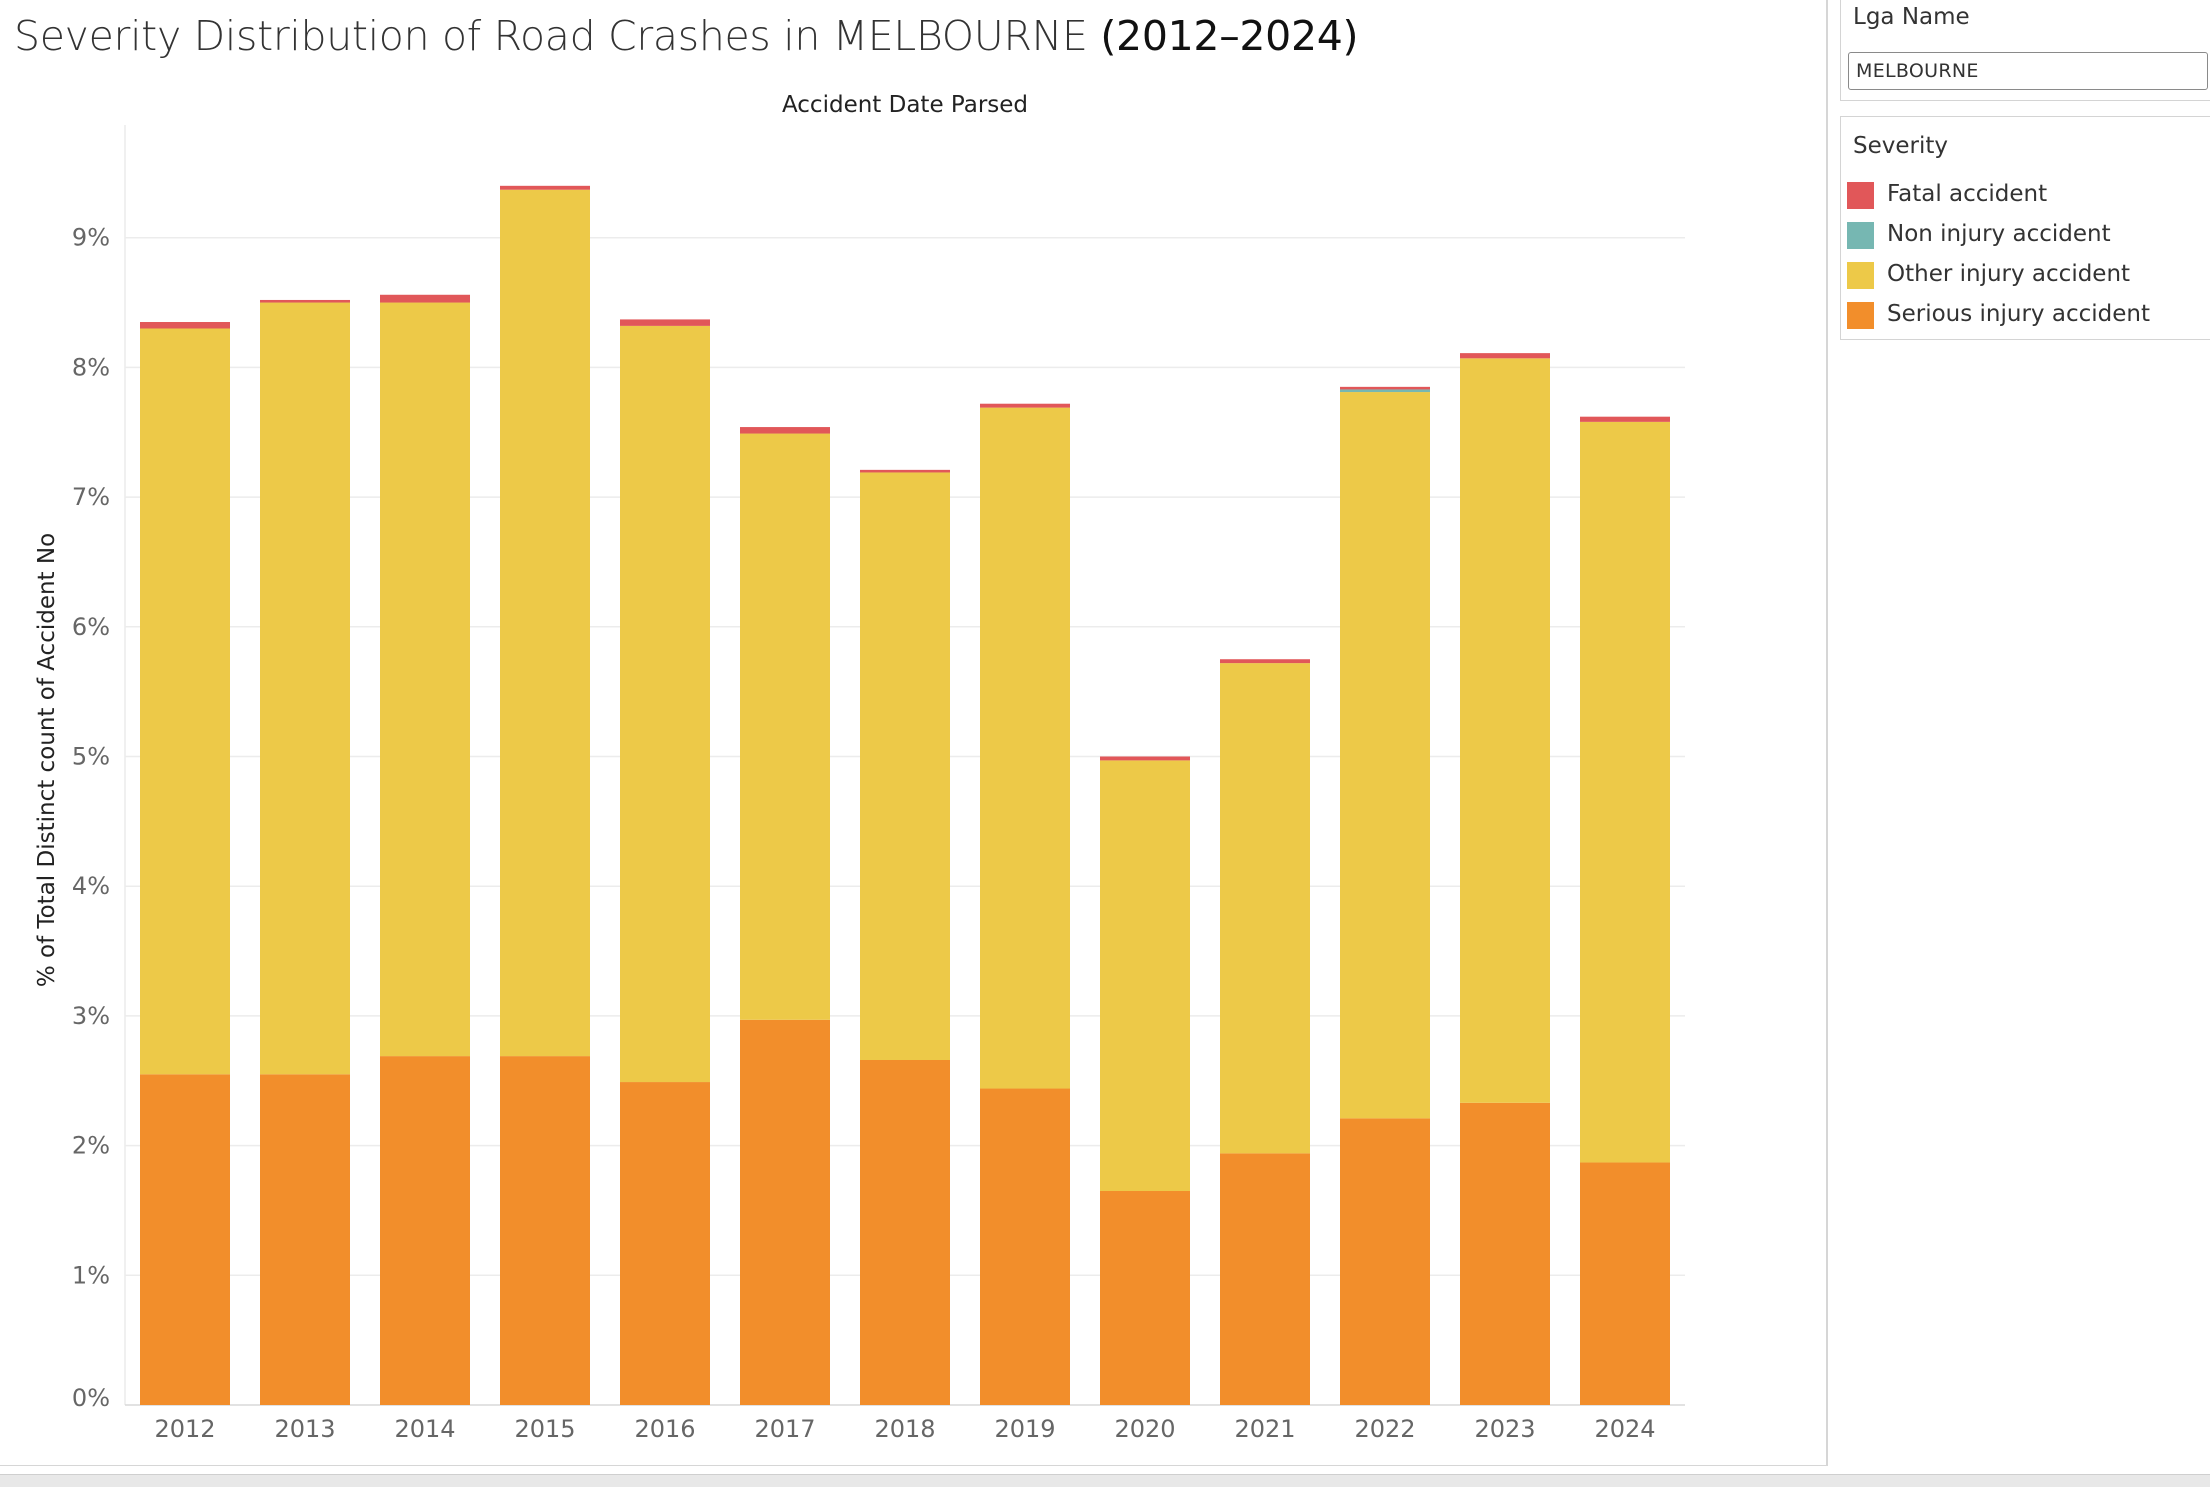  I want to click on x-tick-label: 2021, so click(1264, 1429).